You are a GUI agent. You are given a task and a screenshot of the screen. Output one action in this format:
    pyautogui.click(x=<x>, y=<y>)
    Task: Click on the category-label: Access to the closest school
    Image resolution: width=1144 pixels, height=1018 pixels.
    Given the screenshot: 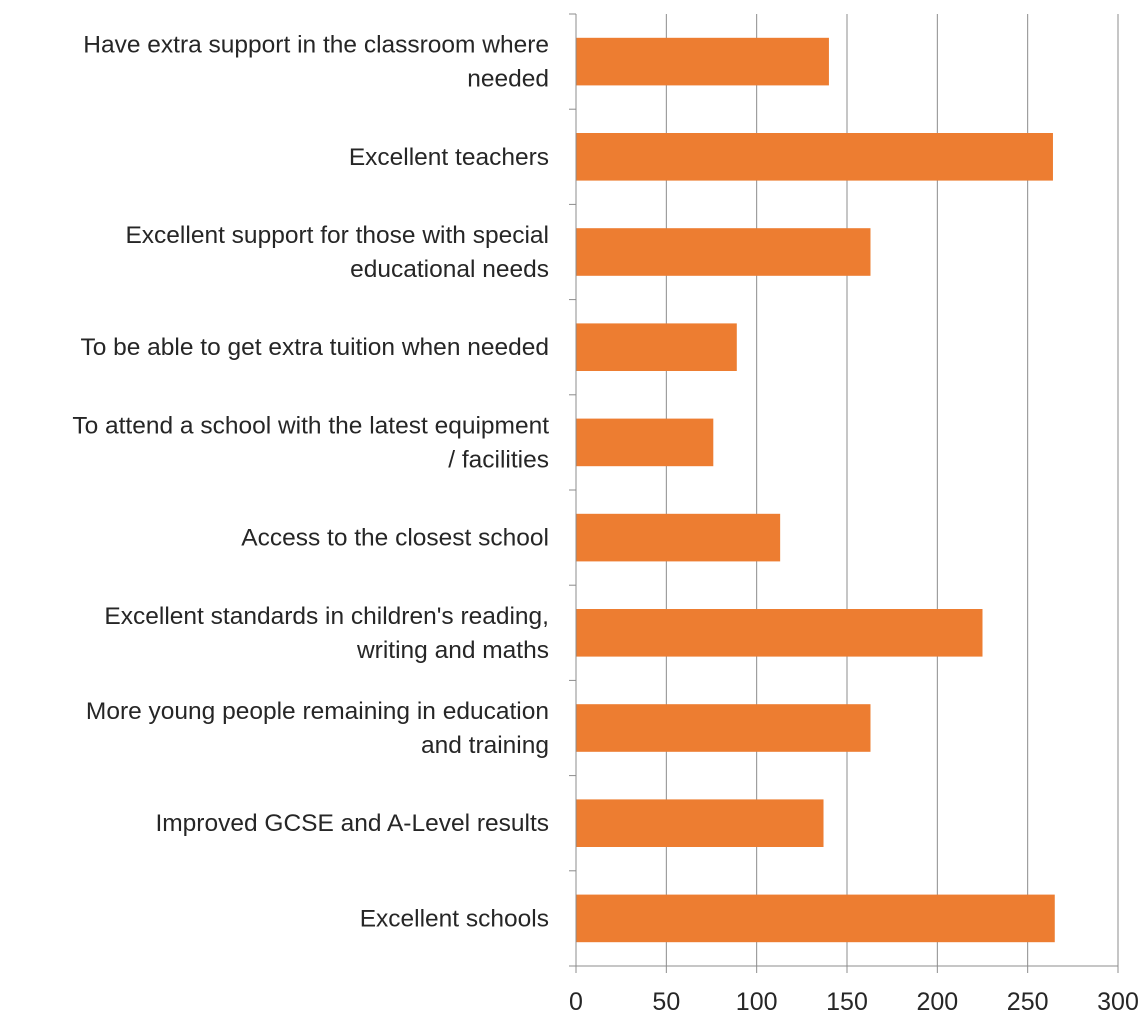 What is the action you would take?
    pyautogui.click(x=395, y=538)
    